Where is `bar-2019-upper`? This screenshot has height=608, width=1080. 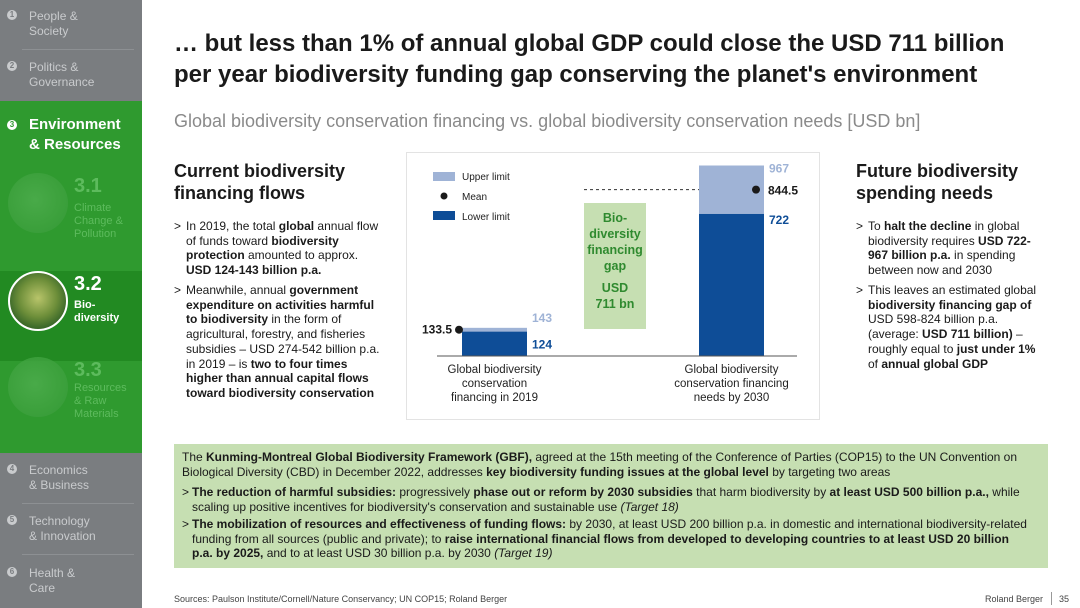 bar-2019-upper is located at coordinates (494, 329).